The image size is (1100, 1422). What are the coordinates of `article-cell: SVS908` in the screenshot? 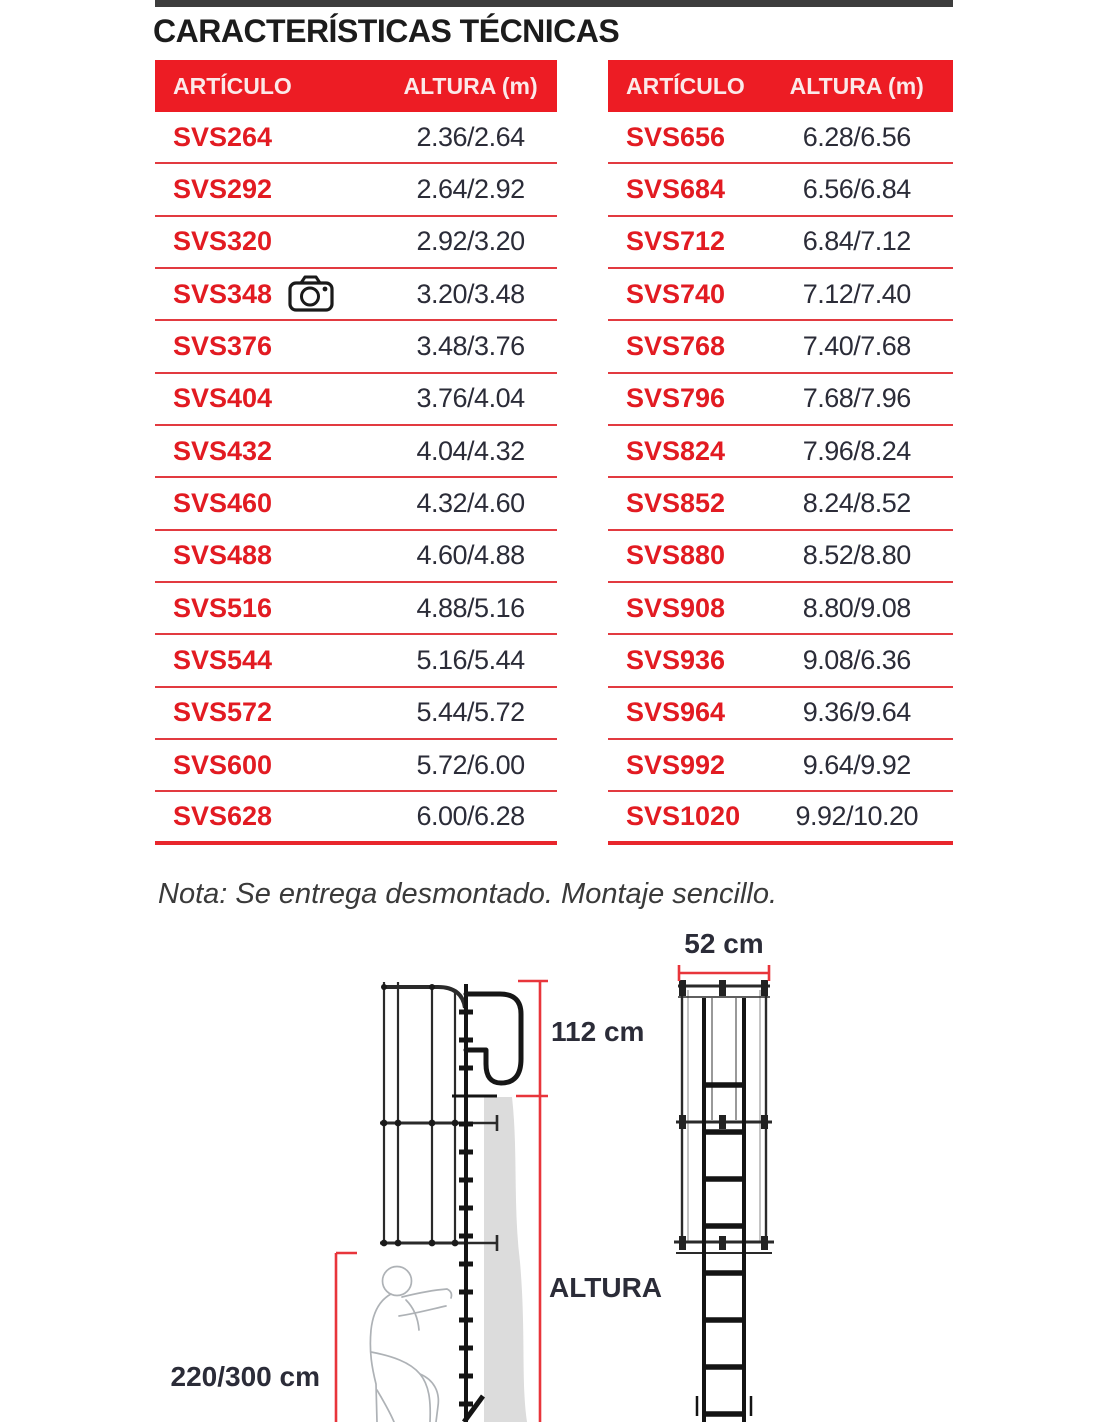 It's located at (694, 608).